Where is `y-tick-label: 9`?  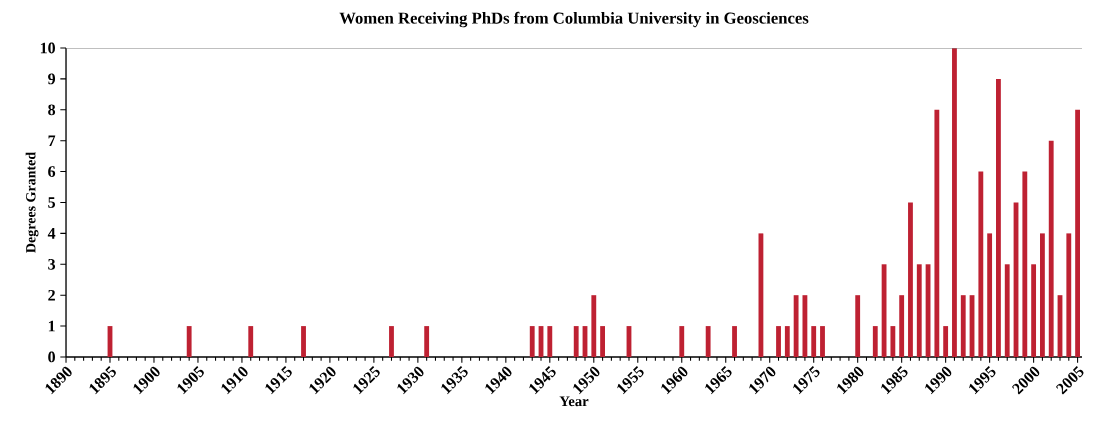
y-tick-label: 9 is located at coordinates (52, 79).